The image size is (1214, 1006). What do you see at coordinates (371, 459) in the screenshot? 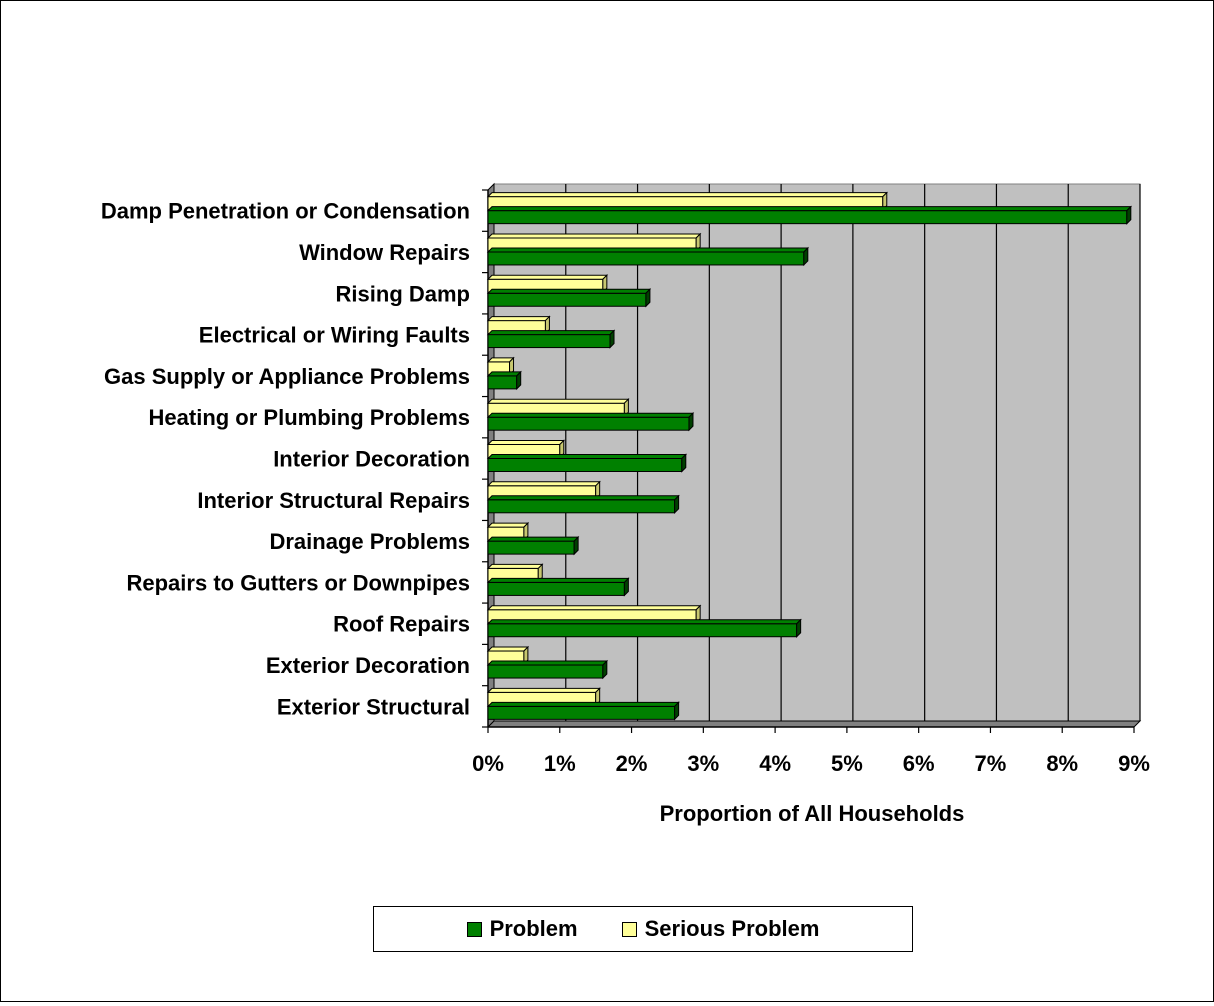
I see `category-label: Interior Decoration` at bounding box center [371, 459].